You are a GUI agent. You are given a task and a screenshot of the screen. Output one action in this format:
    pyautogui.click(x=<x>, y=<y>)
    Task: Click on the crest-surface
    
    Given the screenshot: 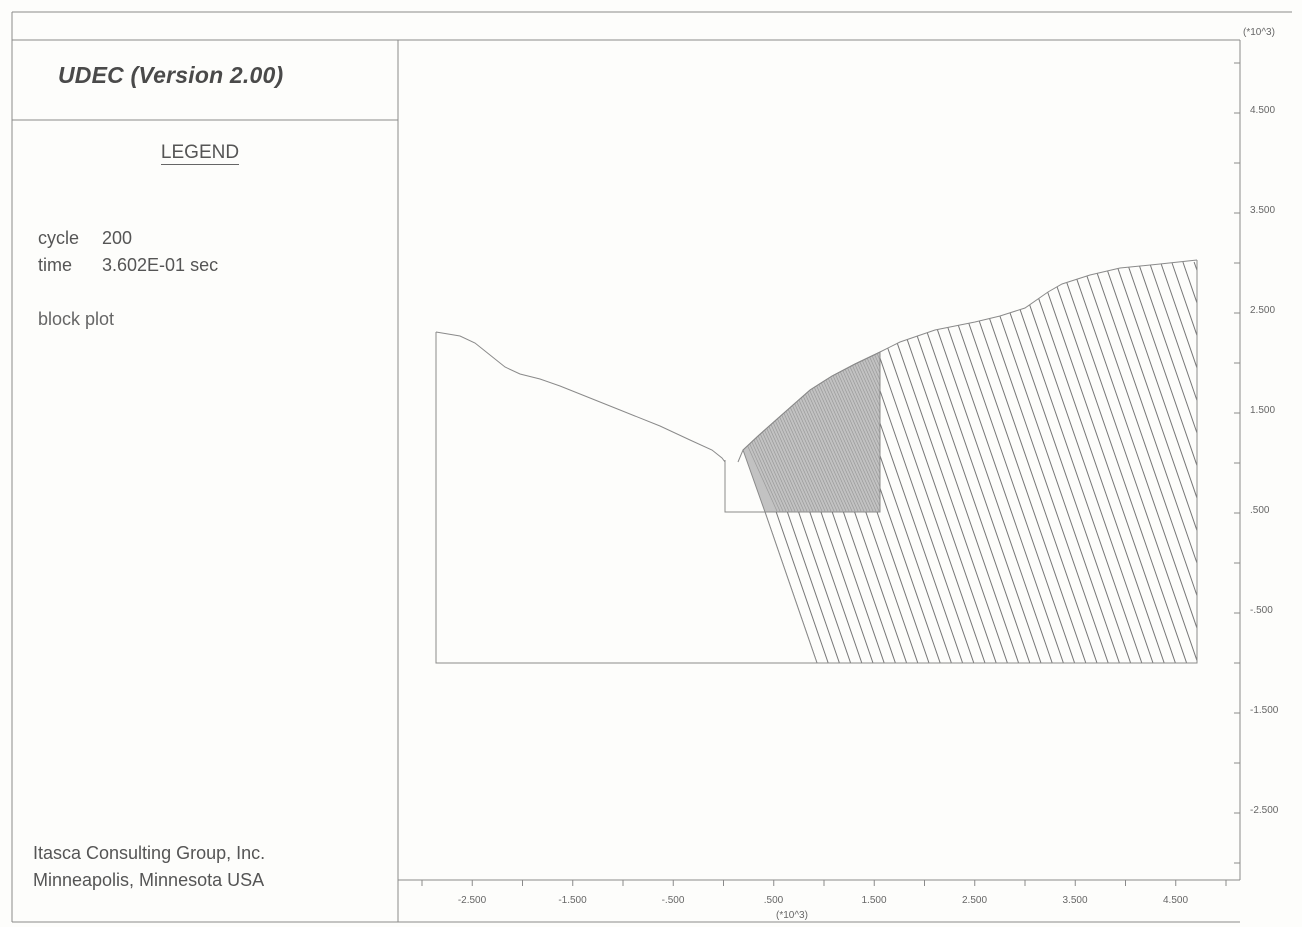 What is the action you would take?
    pyautogui.click(x=967, y=361)
    